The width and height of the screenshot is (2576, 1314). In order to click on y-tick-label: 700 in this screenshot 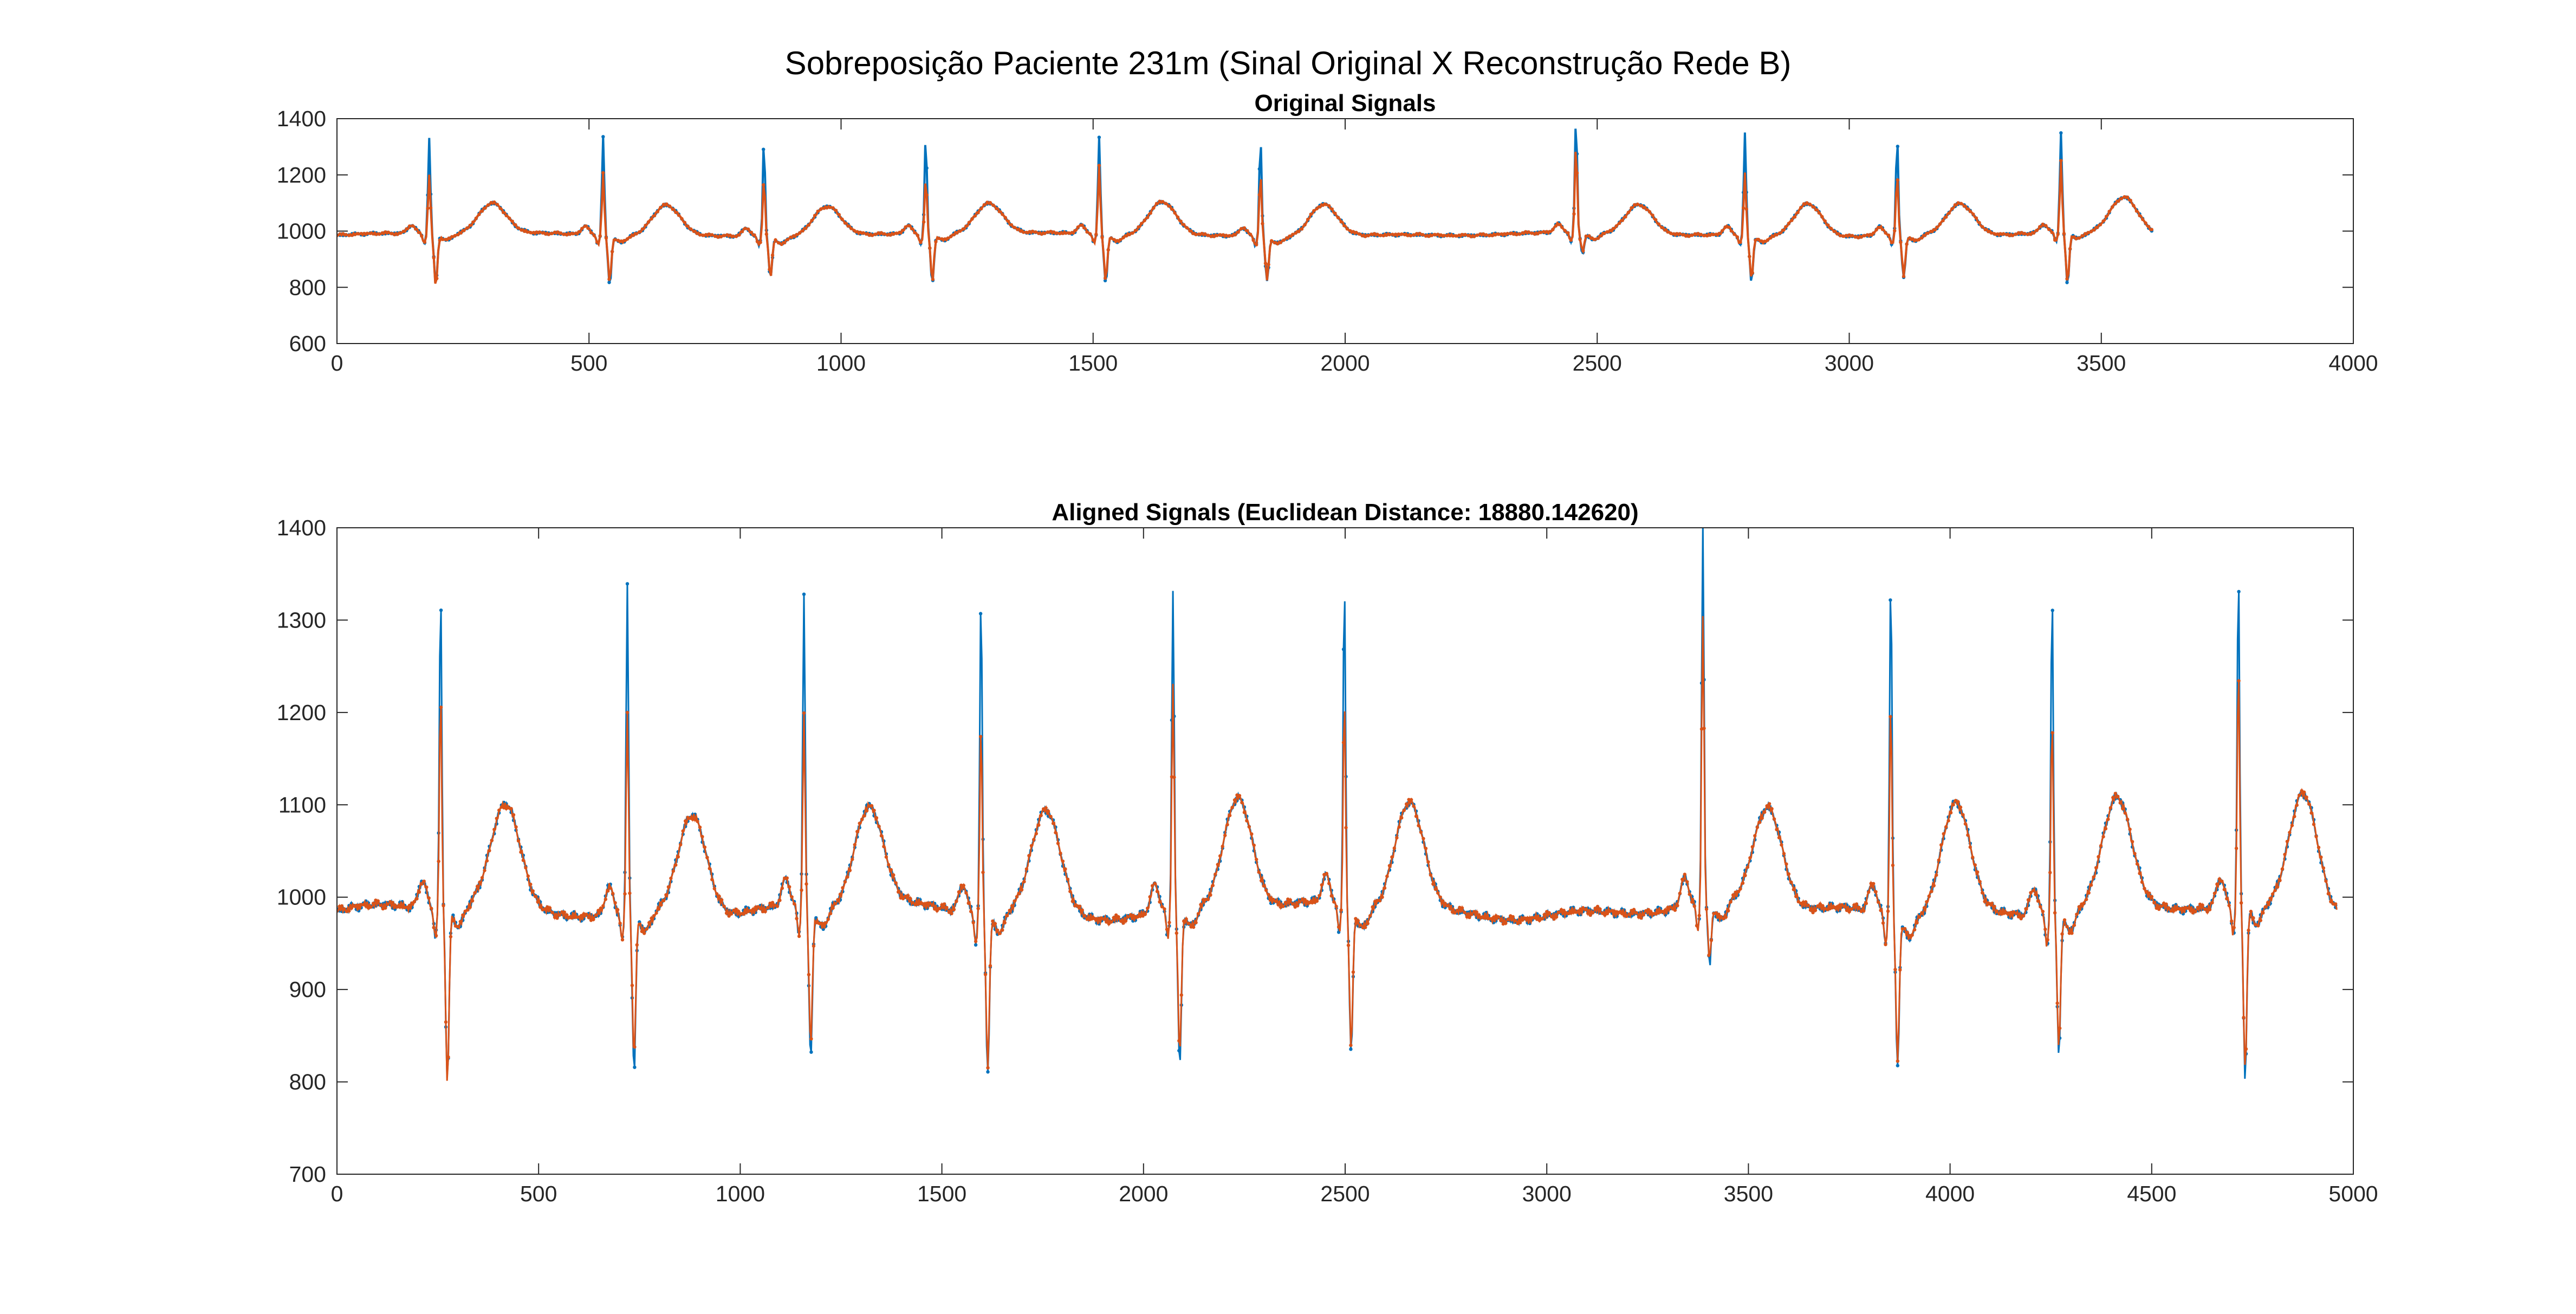, I will do `click(307, 1174)`.